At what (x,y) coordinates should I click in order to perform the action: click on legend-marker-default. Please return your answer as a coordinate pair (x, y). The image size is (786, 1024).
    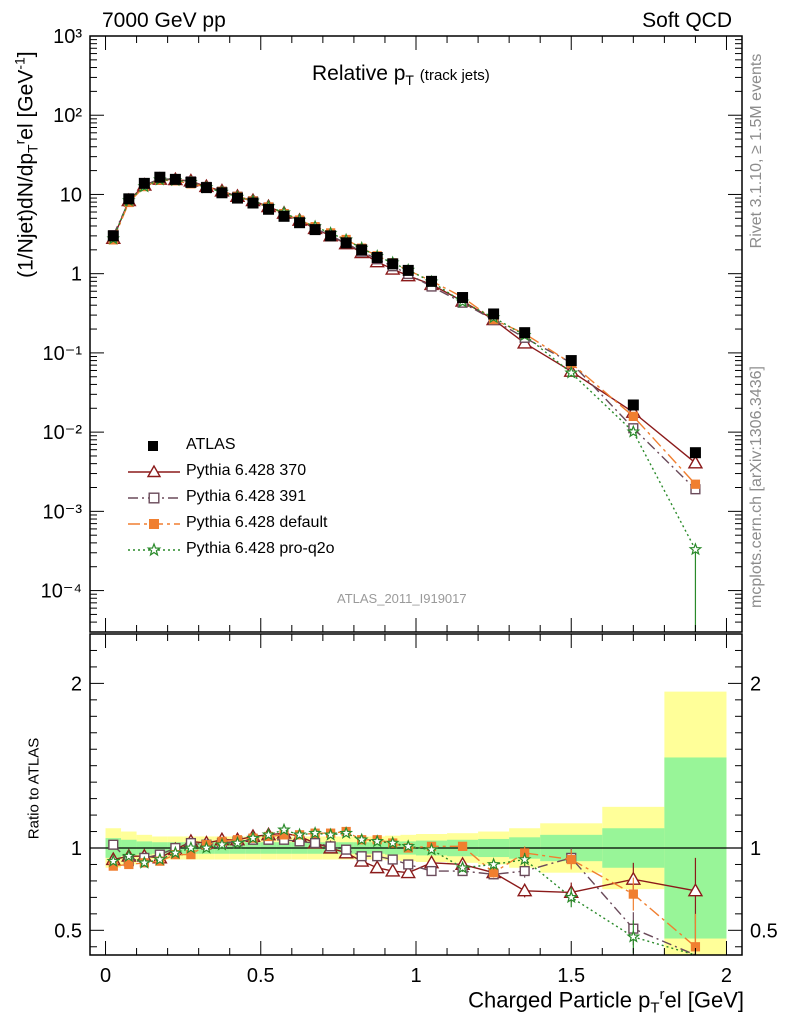
    Looking at the image, I should click on (154, 524).